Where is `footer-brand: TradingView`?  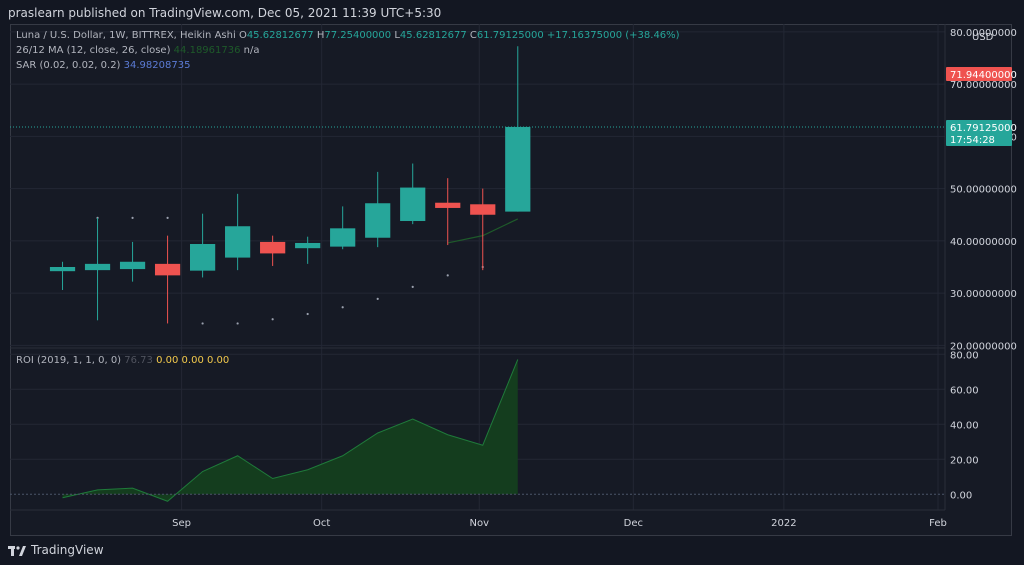
footer-brand: TradingView is located at coordinates (67, 550).